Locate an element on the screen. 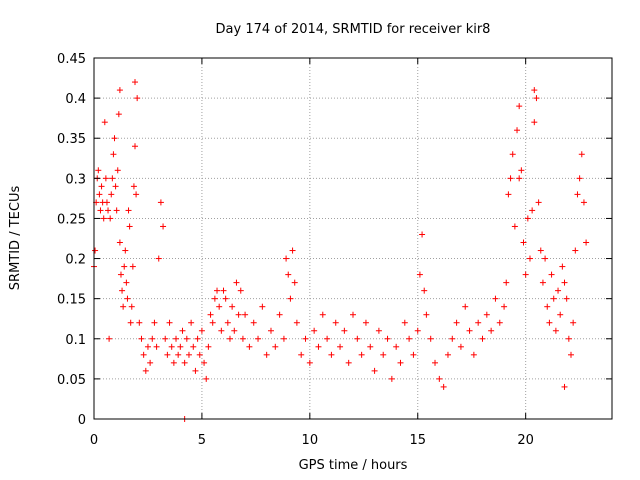  y-tick-label: 0.1 is located at coordinates (75, 340).